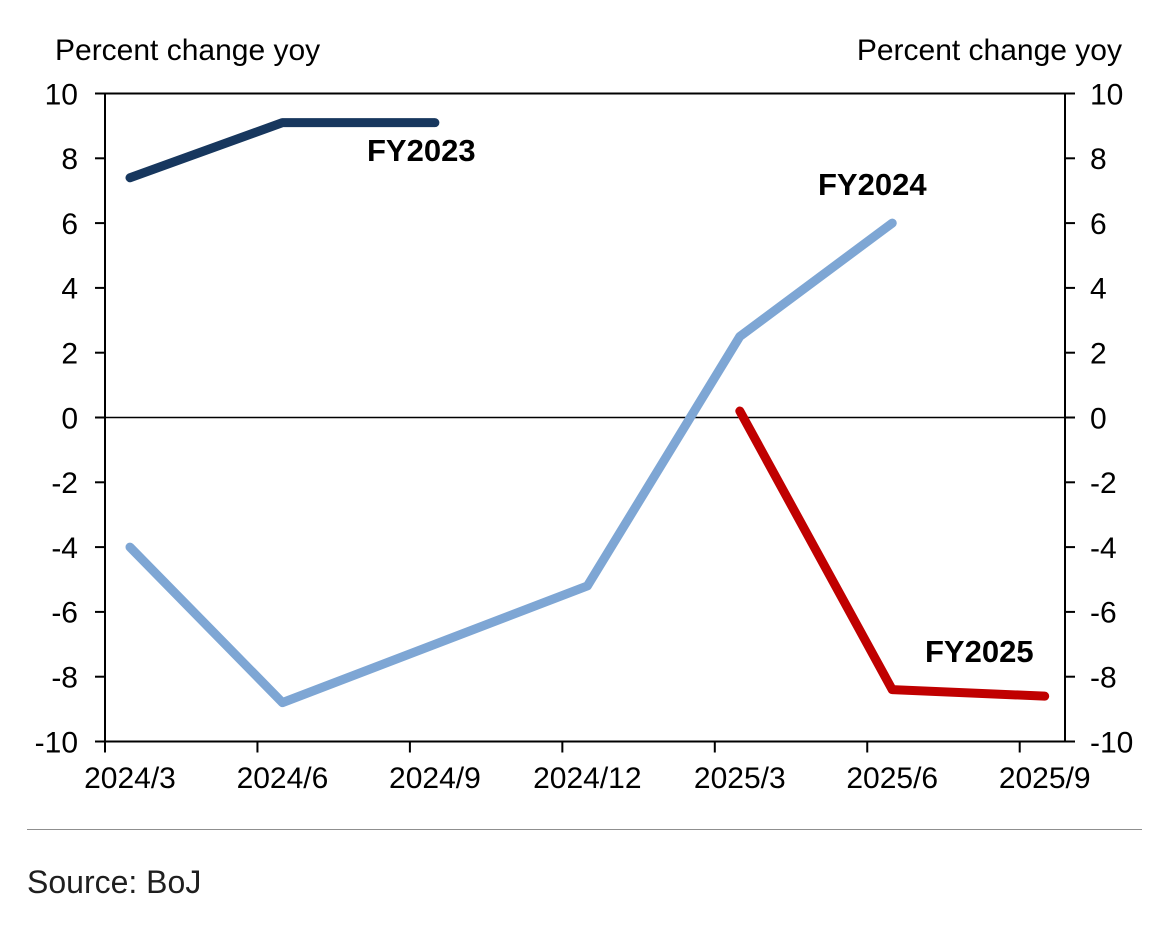 This screenshot has width=1169, height=936. Describe the element at coordinates (64, 483) in the screenshot. I see `y-tick-label-left: -2` at that location.